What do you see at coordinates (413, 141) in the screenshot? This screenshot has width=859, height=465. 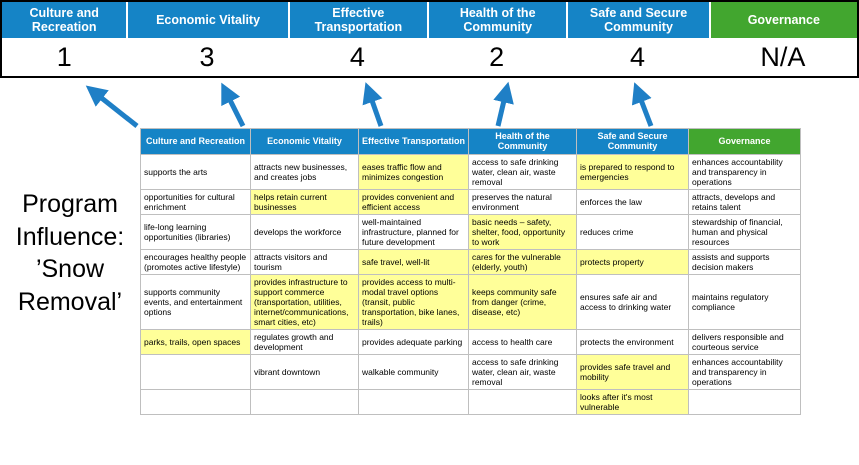 I see `matrix-column-header: Effective Transportation` at bounding box center [413, 141].